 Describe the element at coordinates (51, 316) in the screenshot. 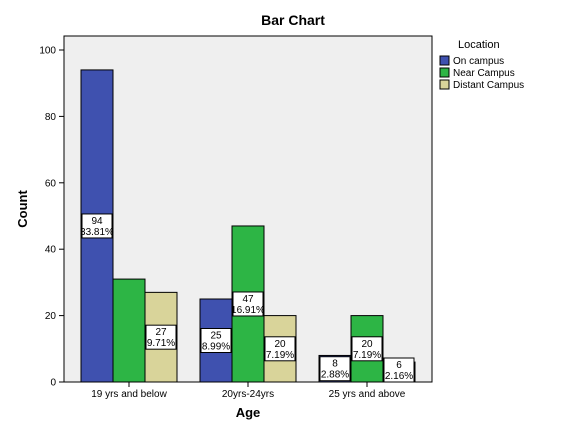

I see `y-tick-label: 20` at that location.